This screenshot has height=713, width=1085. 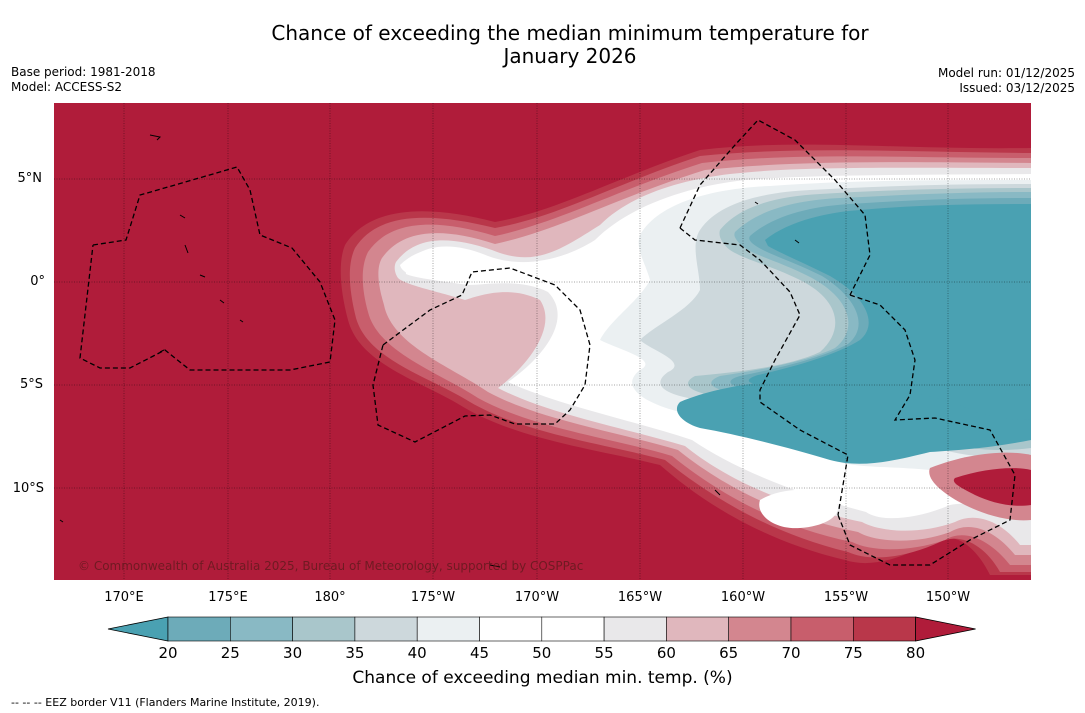 I want to click on lon-label-180: 180°, so click(x=330, y=597).